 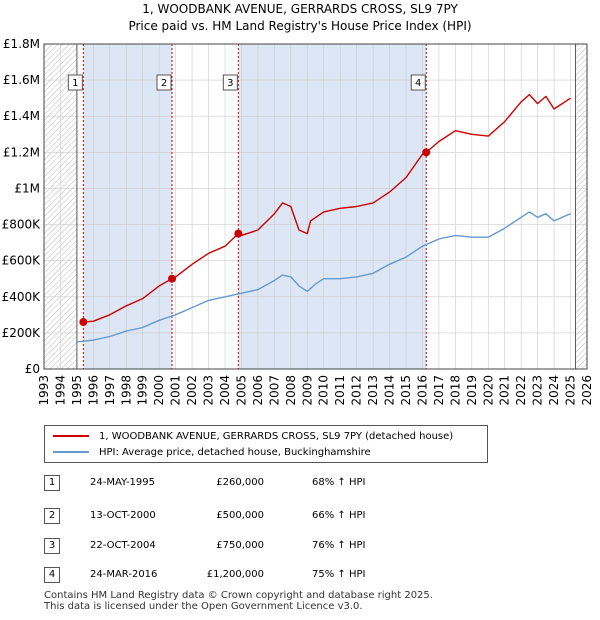 I want to click on no-data-hatch-right, so click(x=581, y=206).